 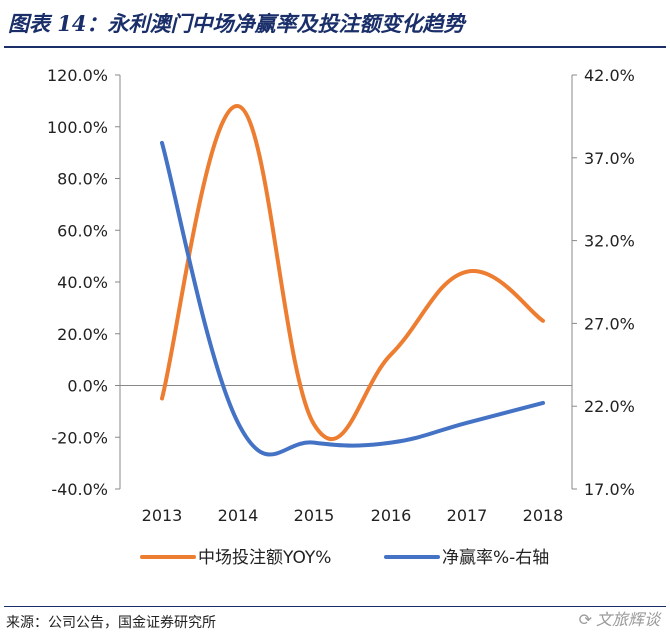 What do you see at coordinates (77, 127) in the screenshot?
I see `left-tick-label: 100.0%` at bounding box center [77, 127].